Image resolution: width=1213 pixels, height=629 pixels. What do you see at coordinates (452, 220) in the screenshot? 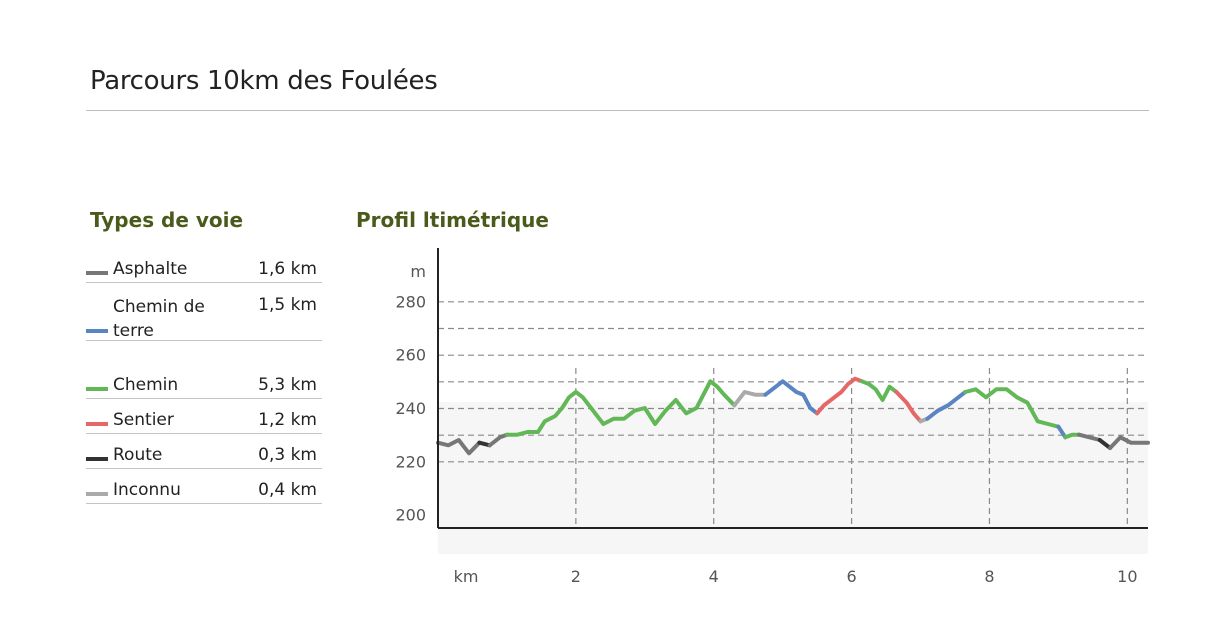
I see `chart-heading: Profil ltimétrique` at bounding box center [452, 220].